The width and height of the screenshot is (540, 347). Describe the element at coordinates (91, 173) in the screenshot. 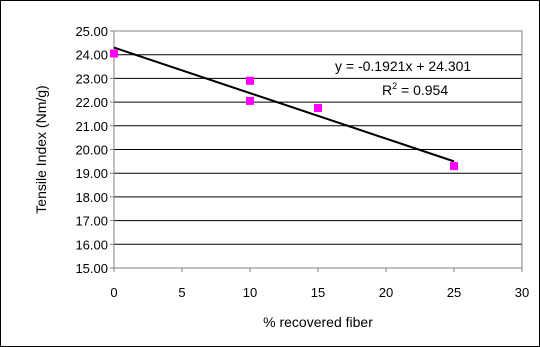

I see `y-tick-label: 19.00` at that location.